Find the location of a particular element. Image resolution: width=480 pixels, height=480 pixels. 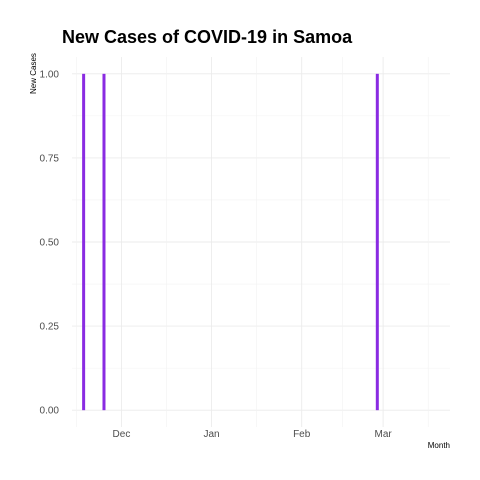

x-tick-label: Dec is located at coordinates (122, 434).